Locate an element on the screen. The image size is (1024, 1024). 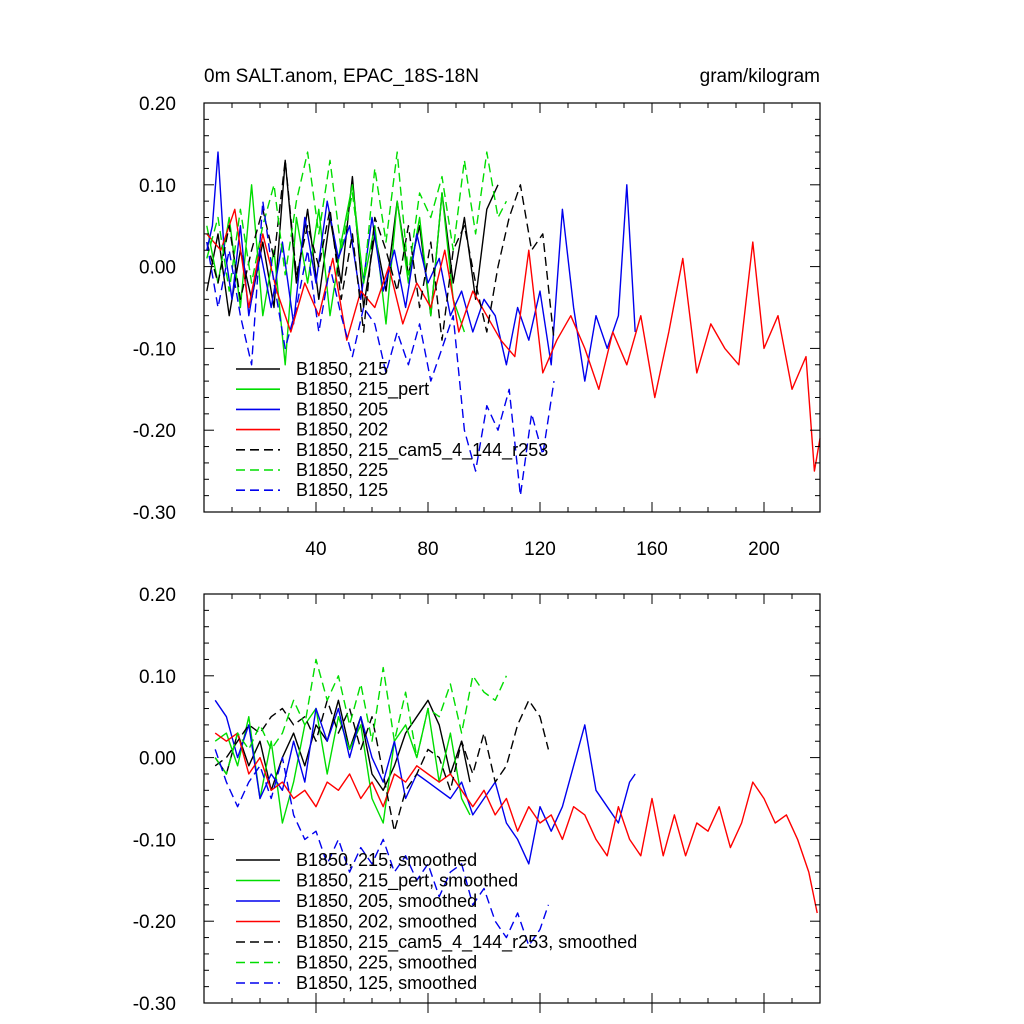
chart-units: gram/kilogram is located at coordinates (760, 76).